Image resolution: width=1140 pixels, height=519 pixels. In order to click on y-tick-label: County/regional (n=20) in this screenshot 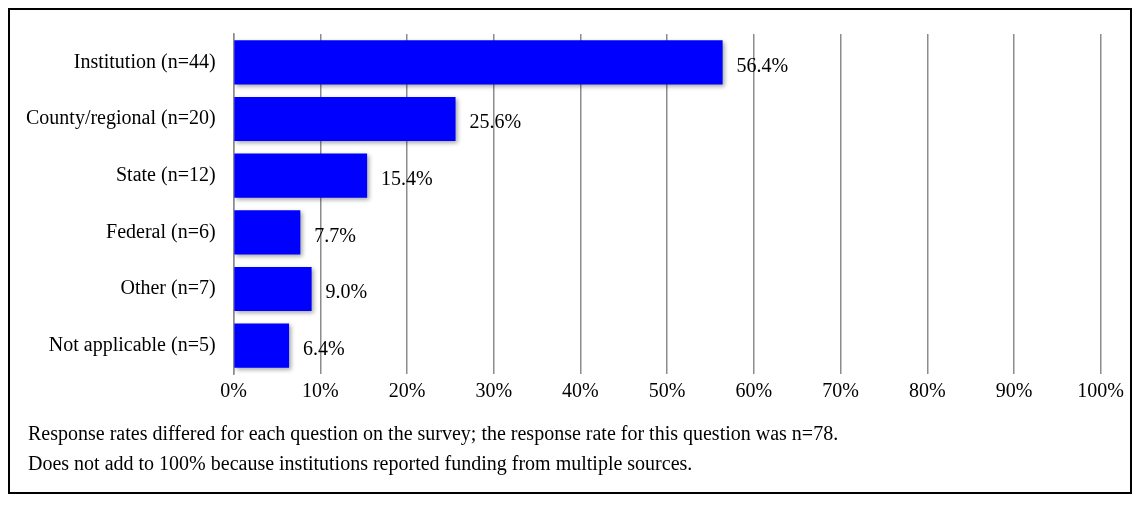, I will do `click(120, 118)`.